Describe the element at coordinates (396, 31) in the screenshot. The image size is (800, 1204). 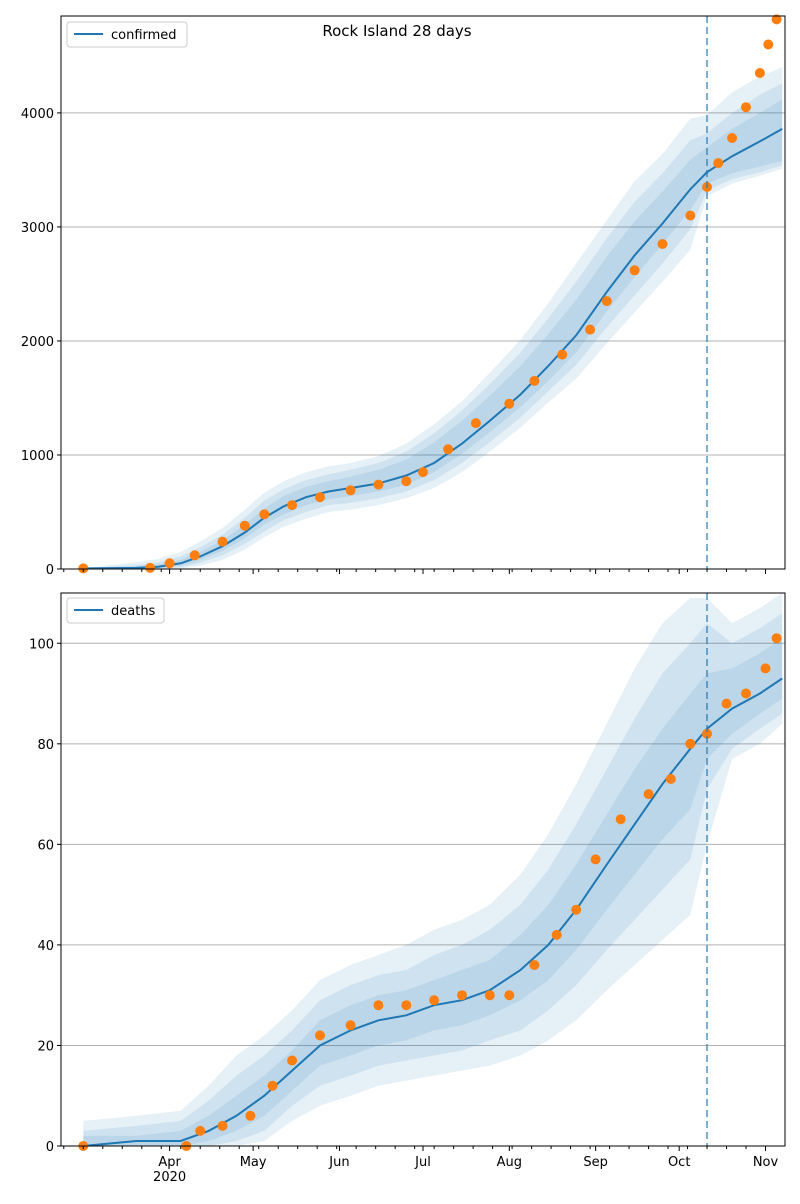
I see `figure-title: Rock Island 28 days` at that location.